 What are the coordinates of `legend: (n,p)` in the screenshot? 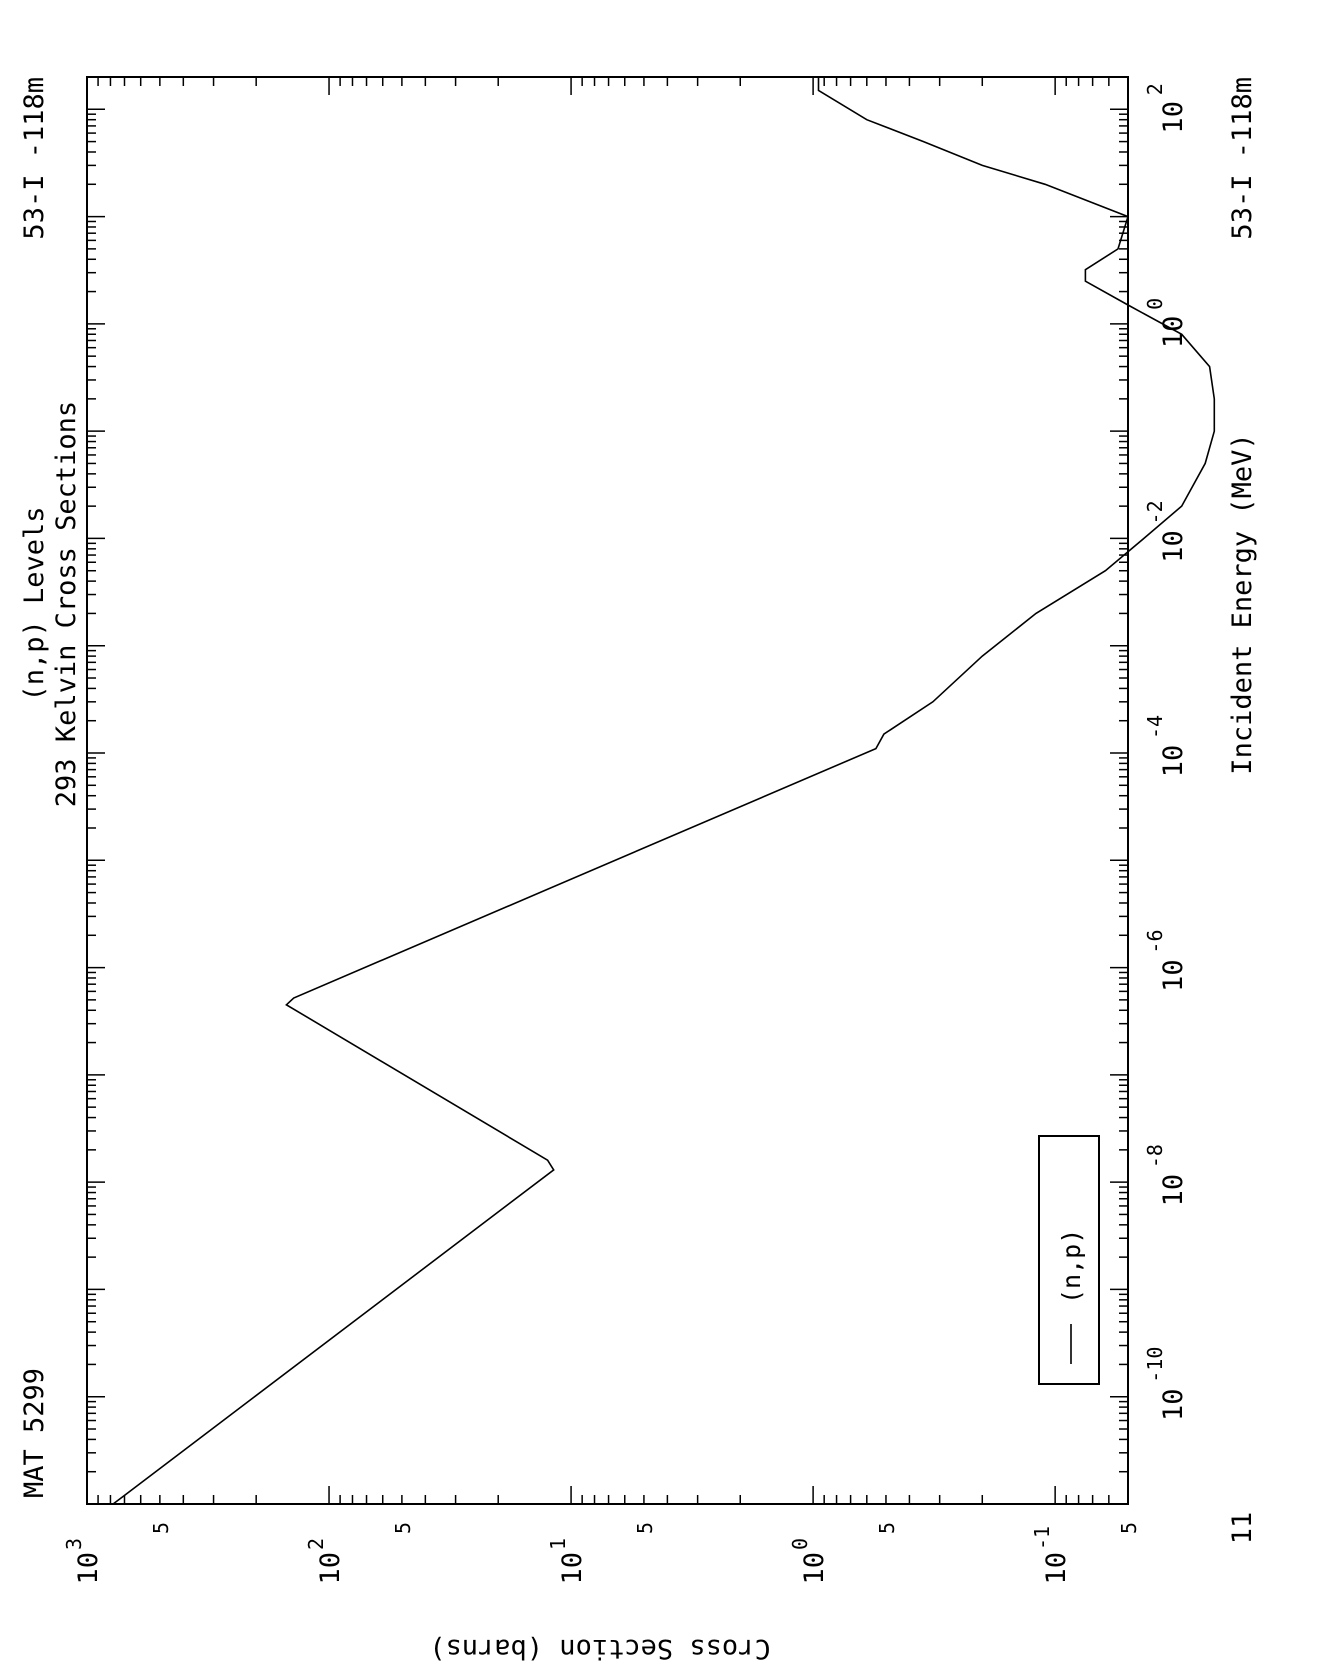 It's located at (1069, 1260).